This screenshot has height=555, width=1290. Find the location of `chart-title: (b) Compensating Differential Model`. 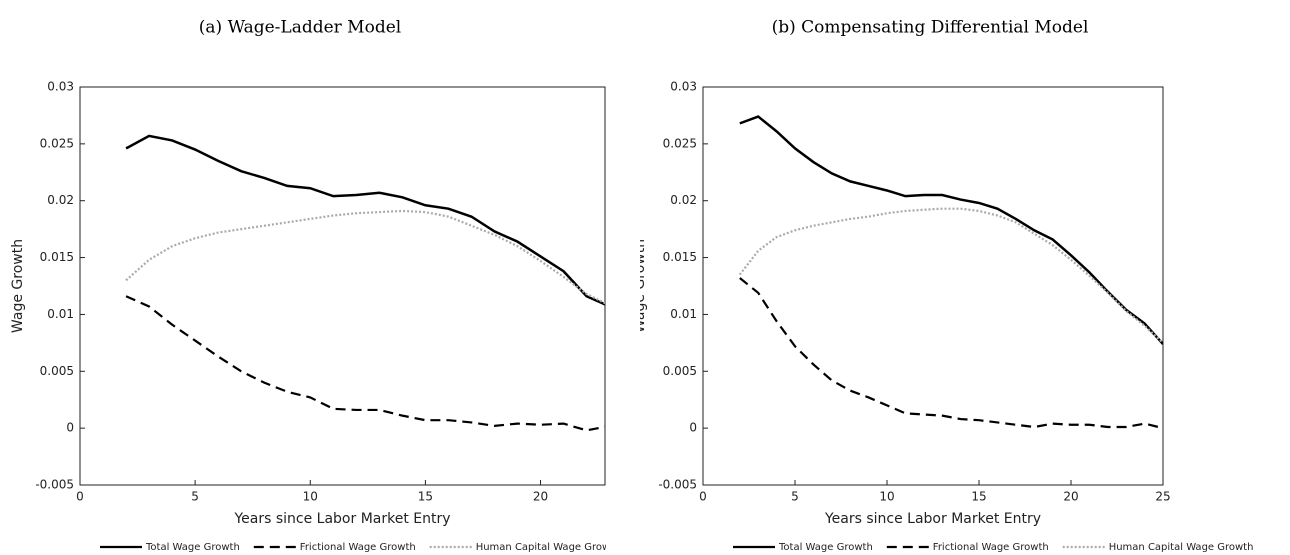

chart-title: (b) Compensating Differential Model is located at coordinates (930, 28).